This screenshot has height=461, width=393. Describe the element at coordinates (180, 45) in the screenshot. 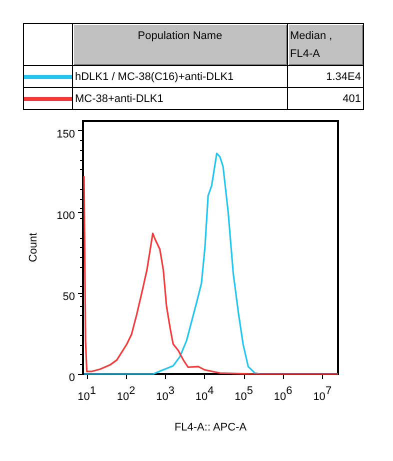

I see `legend-title: Population Name` at that location.